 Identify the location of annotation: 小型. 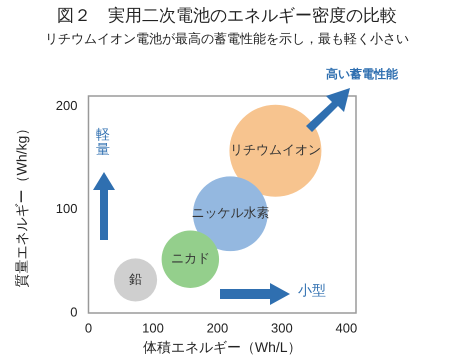
(312, 291).